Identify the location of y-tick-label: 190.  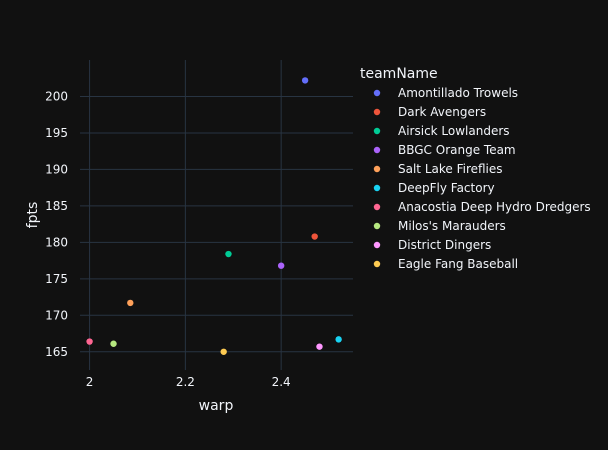
(56, 169).